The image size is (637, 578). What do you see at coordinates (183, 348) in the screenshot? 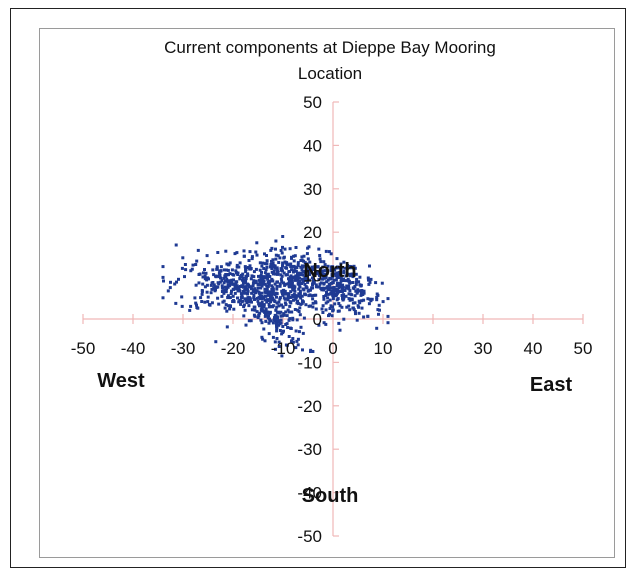
I see `x-tick-label: -30` at bounding box center [183, 348].